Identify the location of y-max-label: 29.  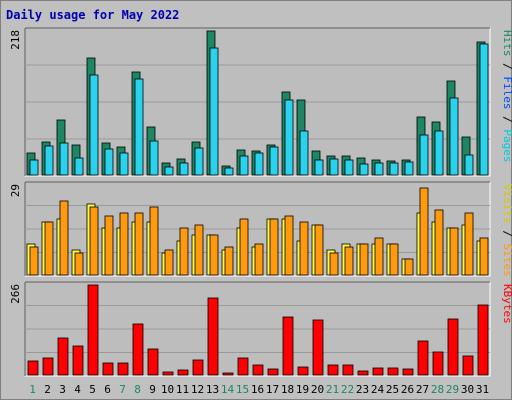
(15, 190).